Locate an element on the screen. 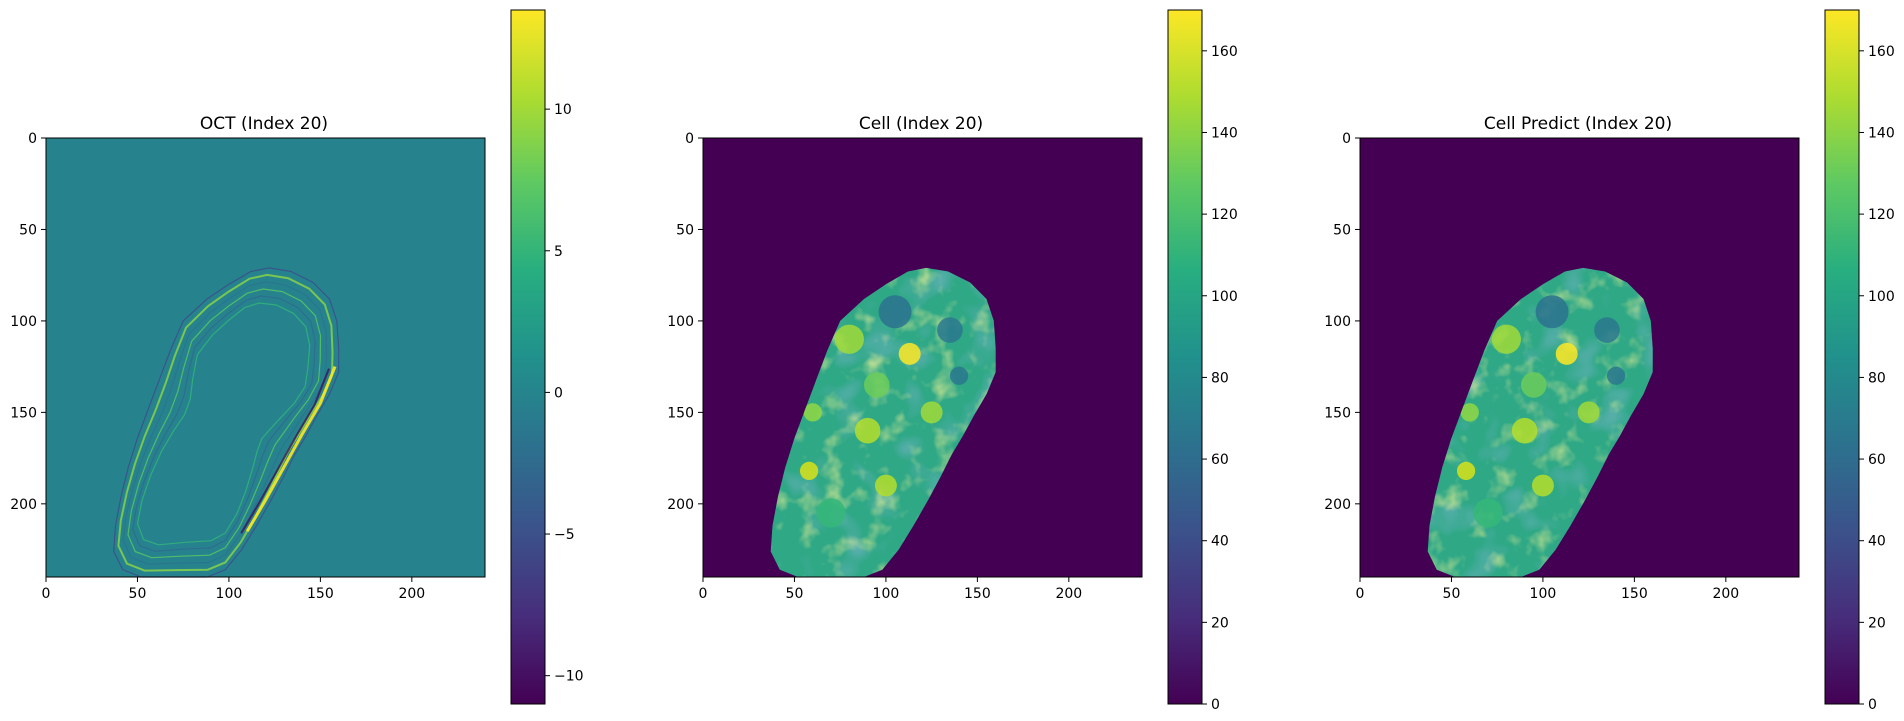 Image resolution: width=1904 pixels, height=721 pixels. panel-title: OCT (Index 20) is located at coordinates (264, 124).